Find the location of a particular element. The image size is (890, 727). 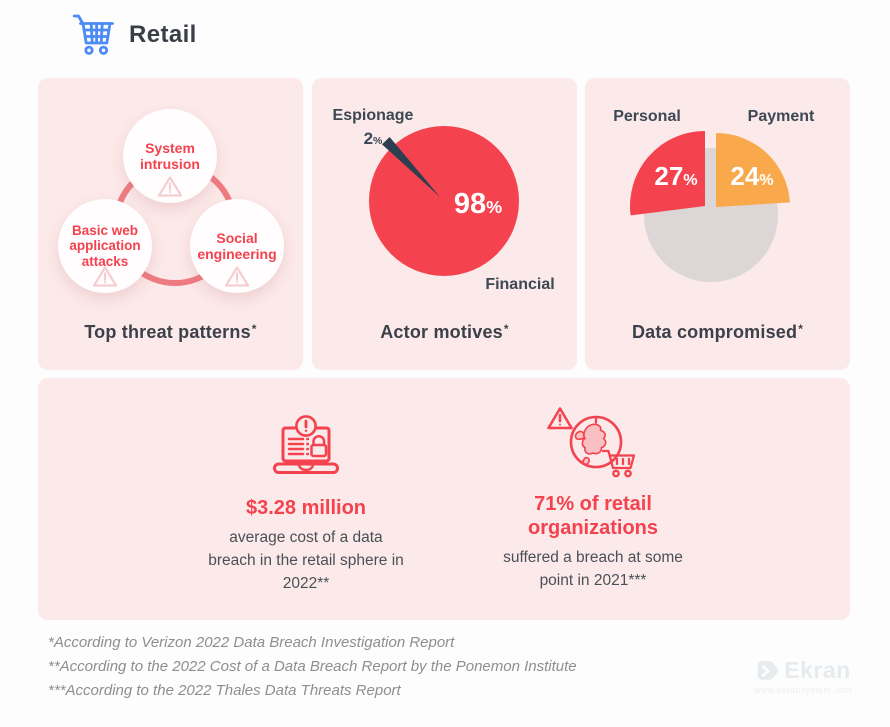

financial-label: Financial is located at coordinates (520, 284).